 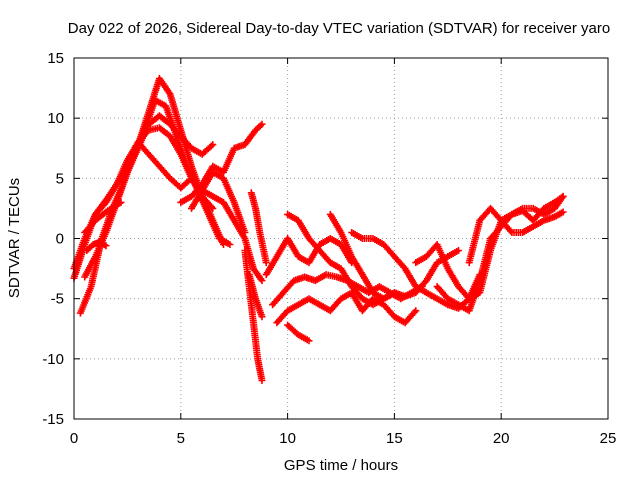 What do you see at coordinates (394, 438) in the screenshot?
I see `x-tick-label: 15` at bounding box center [394, 438].